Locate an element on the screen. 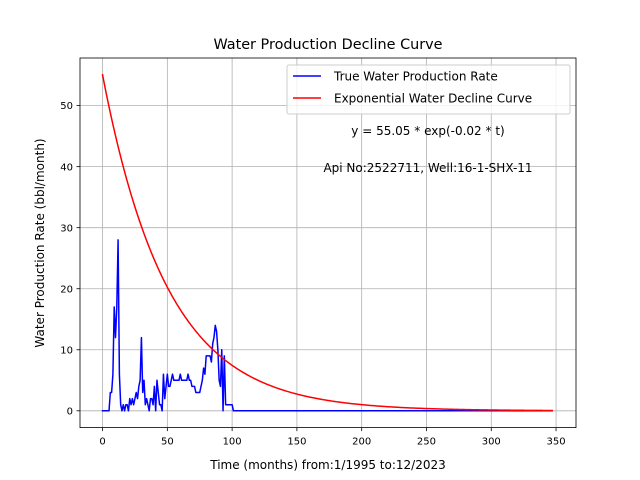 The image size is (640, 480). x-axis-label: Time (months) from:1/1995 to:12/2023 is located at coordinates (327, 465).